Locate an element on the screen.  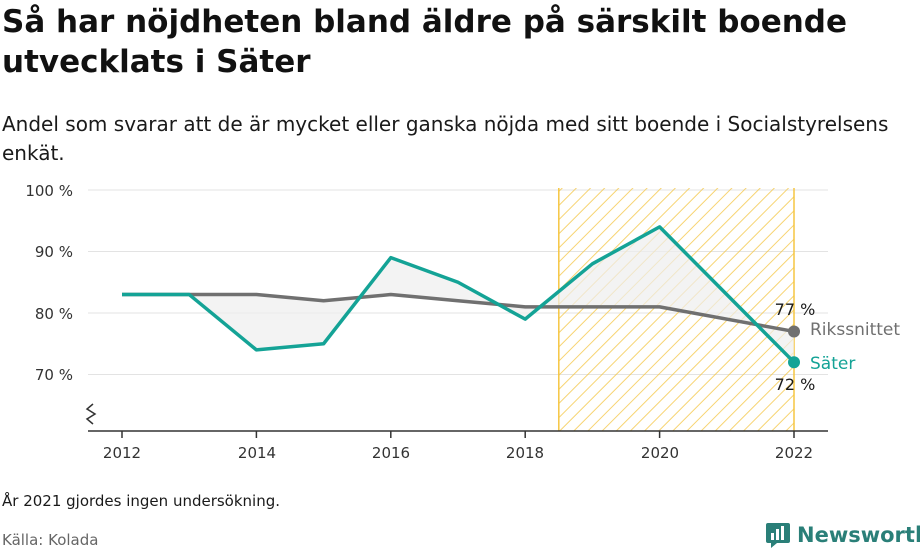
sater-series-label: Säter is located at coordinates (832, 364).